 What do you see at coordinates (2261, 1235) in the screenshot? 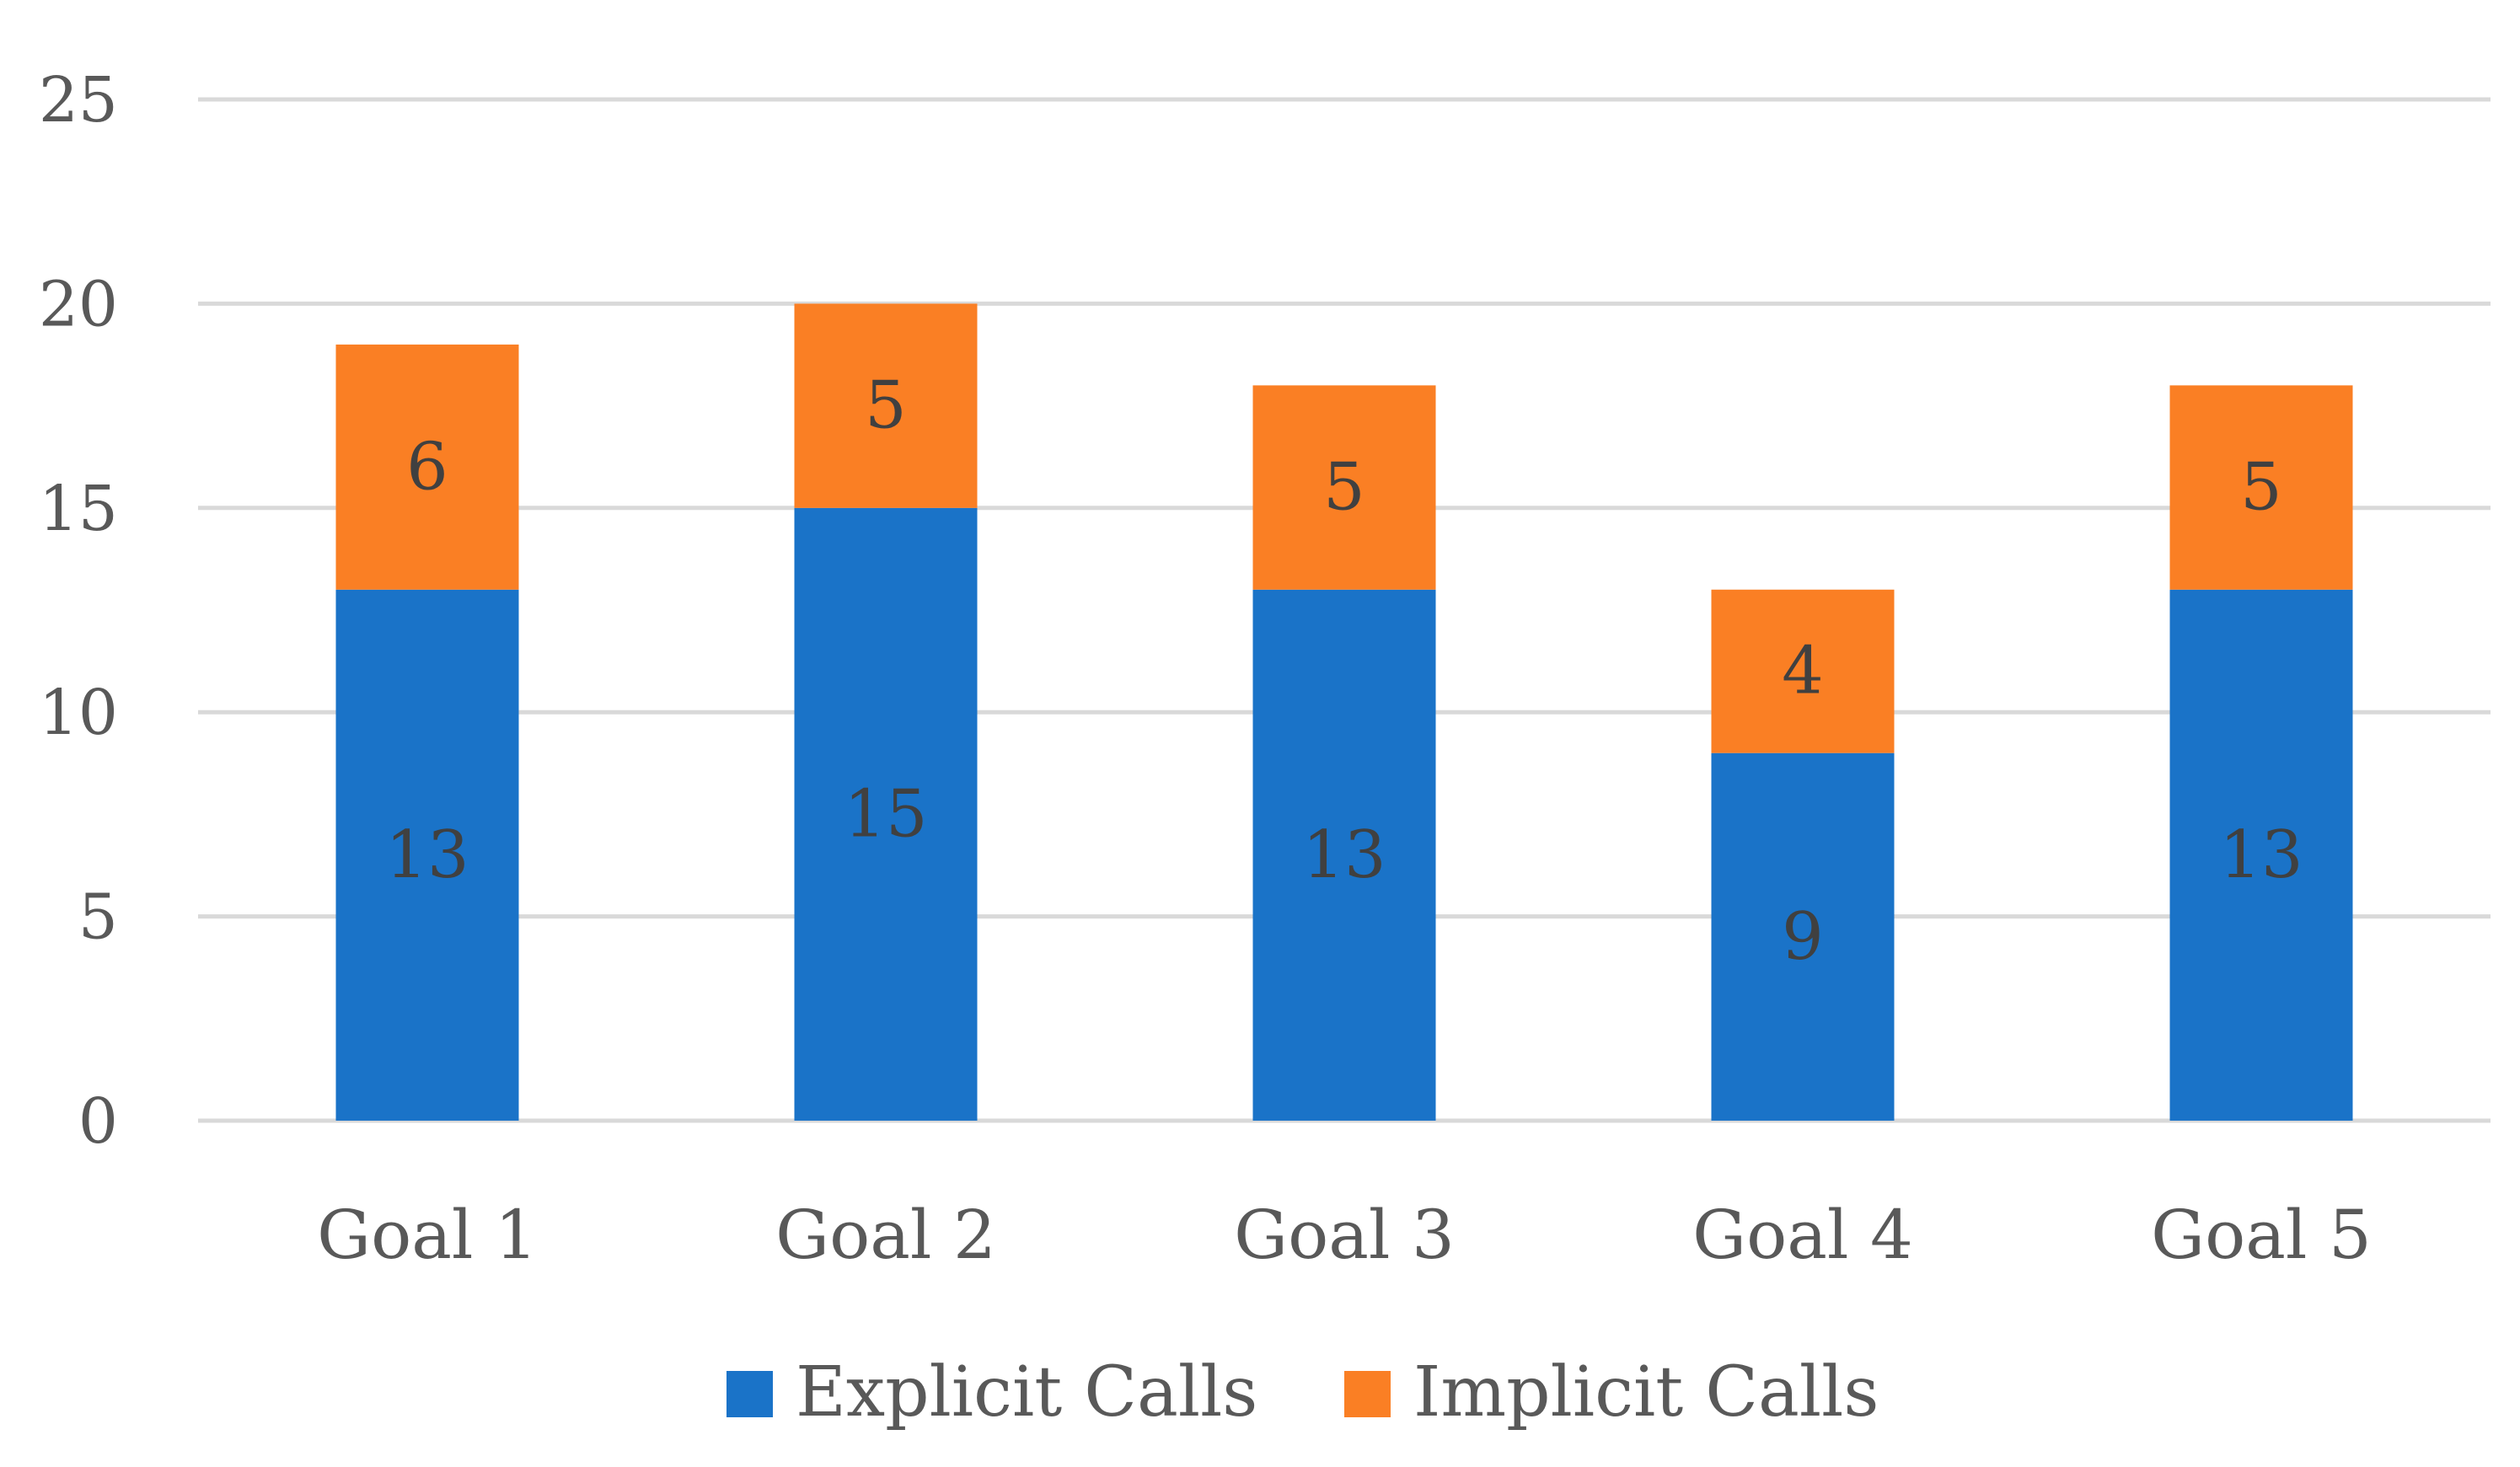
I see `x-category-label: Goal 5` at bounding box center [2261, 1235].